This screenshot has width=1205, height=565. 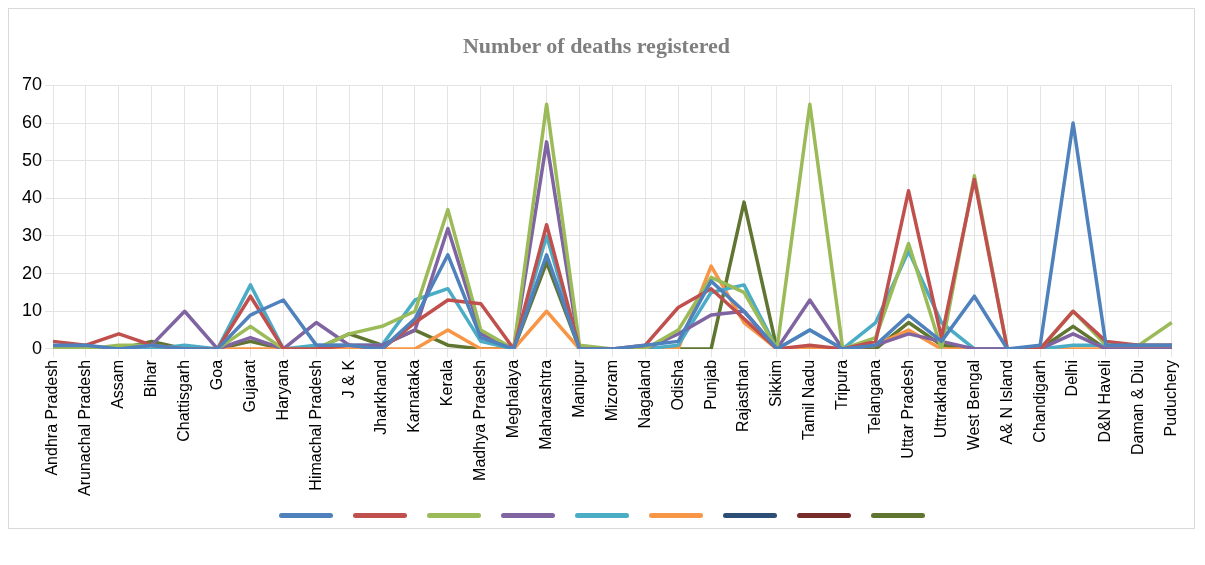 What do you see at coordinates (381, 397) in the screenshot?
I see `x-tick-label: Jharkhand` at bounding box center [381, 397].